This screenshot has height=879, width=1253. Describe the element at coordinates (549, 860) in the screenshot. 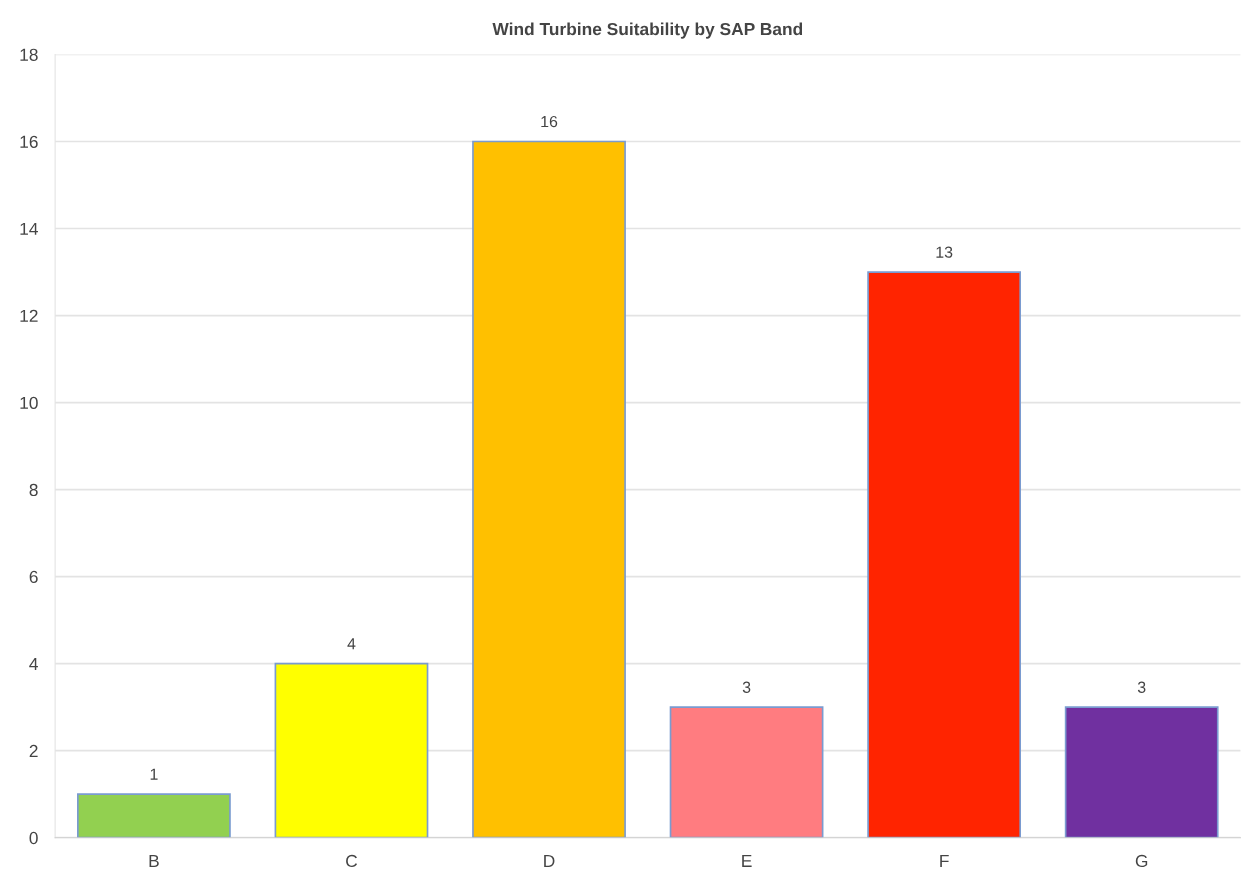

I see `x-tick-label: D` at that location.